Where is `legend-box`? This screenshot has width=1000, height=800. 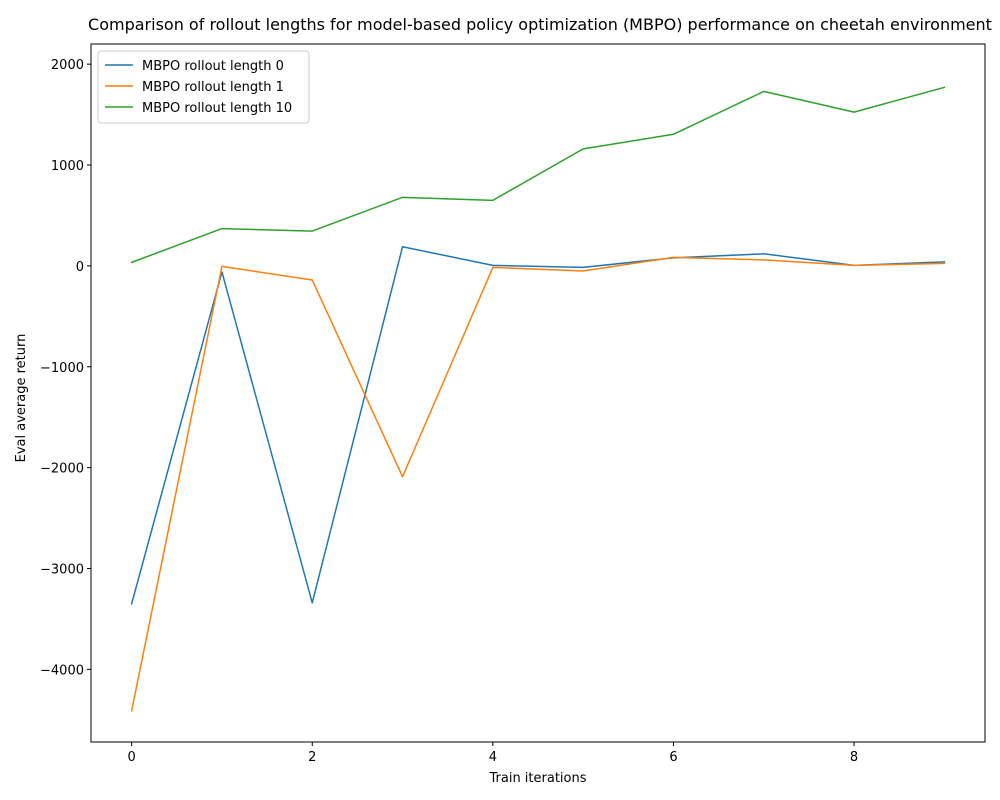
legend-box is located at coordinates (203, 87).